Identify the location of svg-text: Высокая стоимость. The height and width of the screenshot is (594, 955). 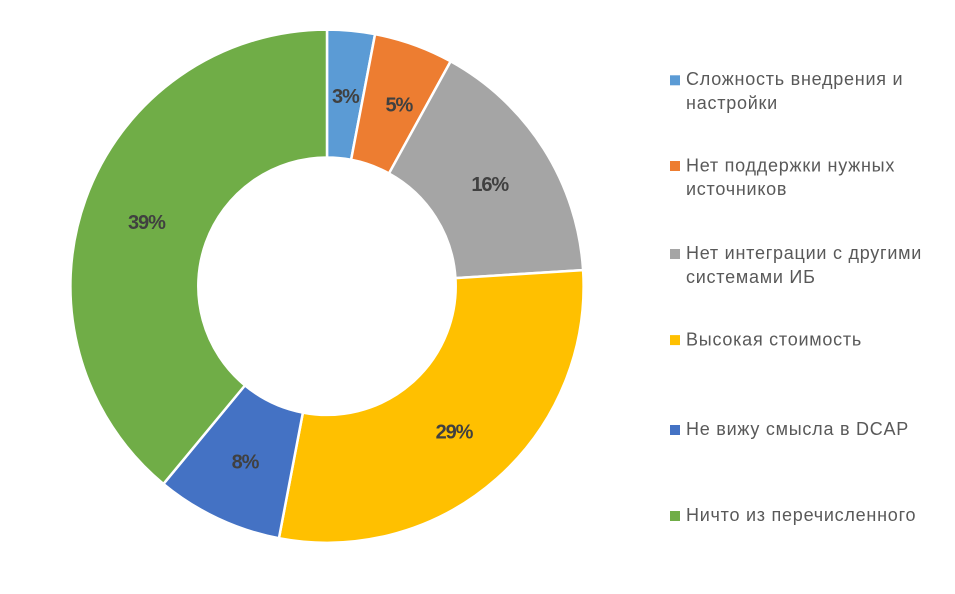
(774, 339).